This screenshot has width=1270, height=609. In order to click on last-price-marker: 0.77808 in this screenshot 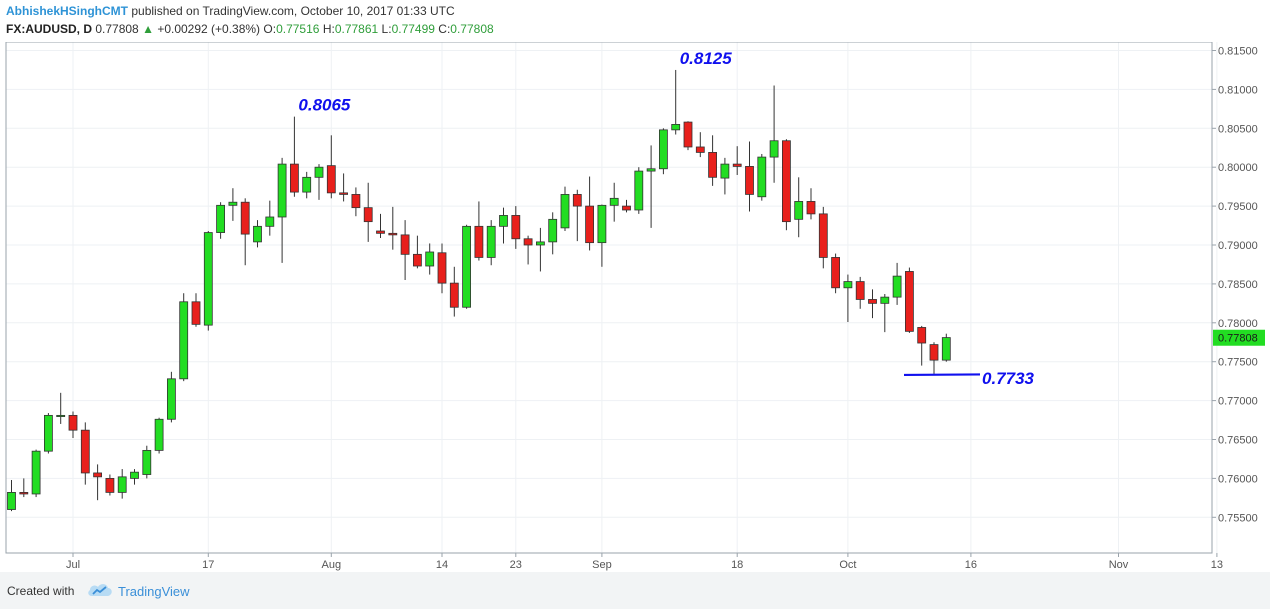, I will do `click(1239, 337)`.